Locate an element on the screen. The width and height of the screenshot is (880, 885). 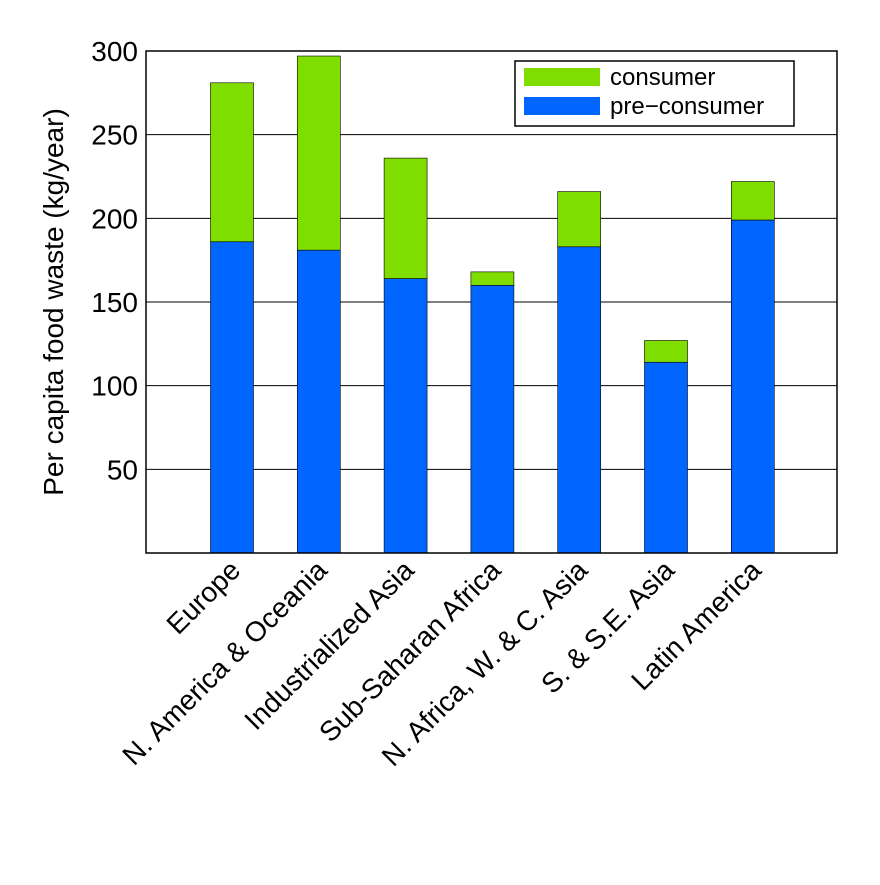
y-axis-title: Per capita food waste (kg/year) is located at coordinates (53, 302).